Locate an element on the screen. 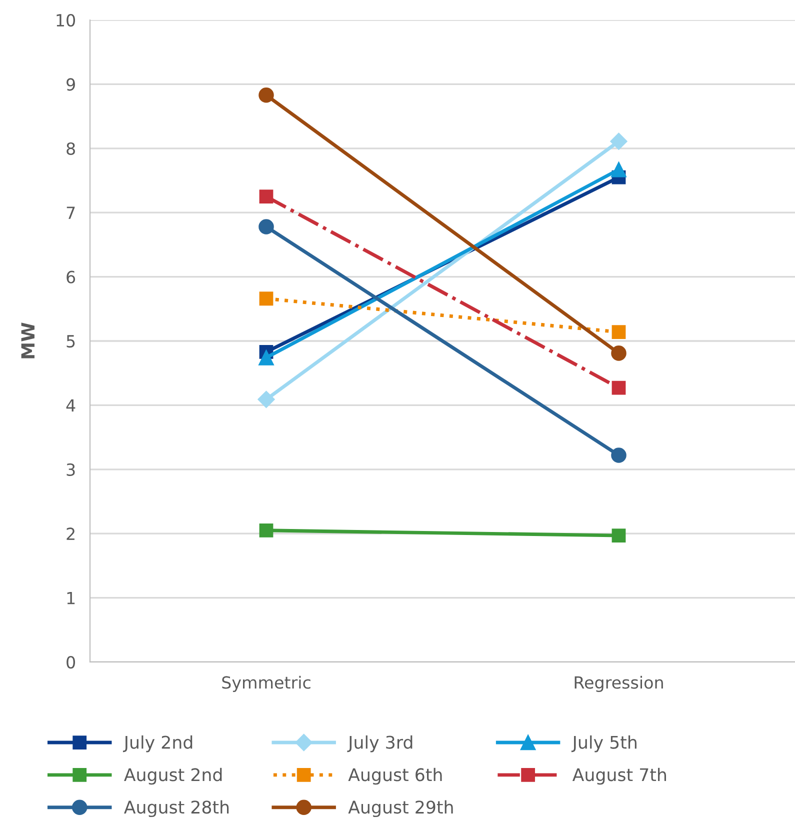 The width and height of the screenshot is (795, 834). y-tick-label: 10 is located at coordinates (66, 20).